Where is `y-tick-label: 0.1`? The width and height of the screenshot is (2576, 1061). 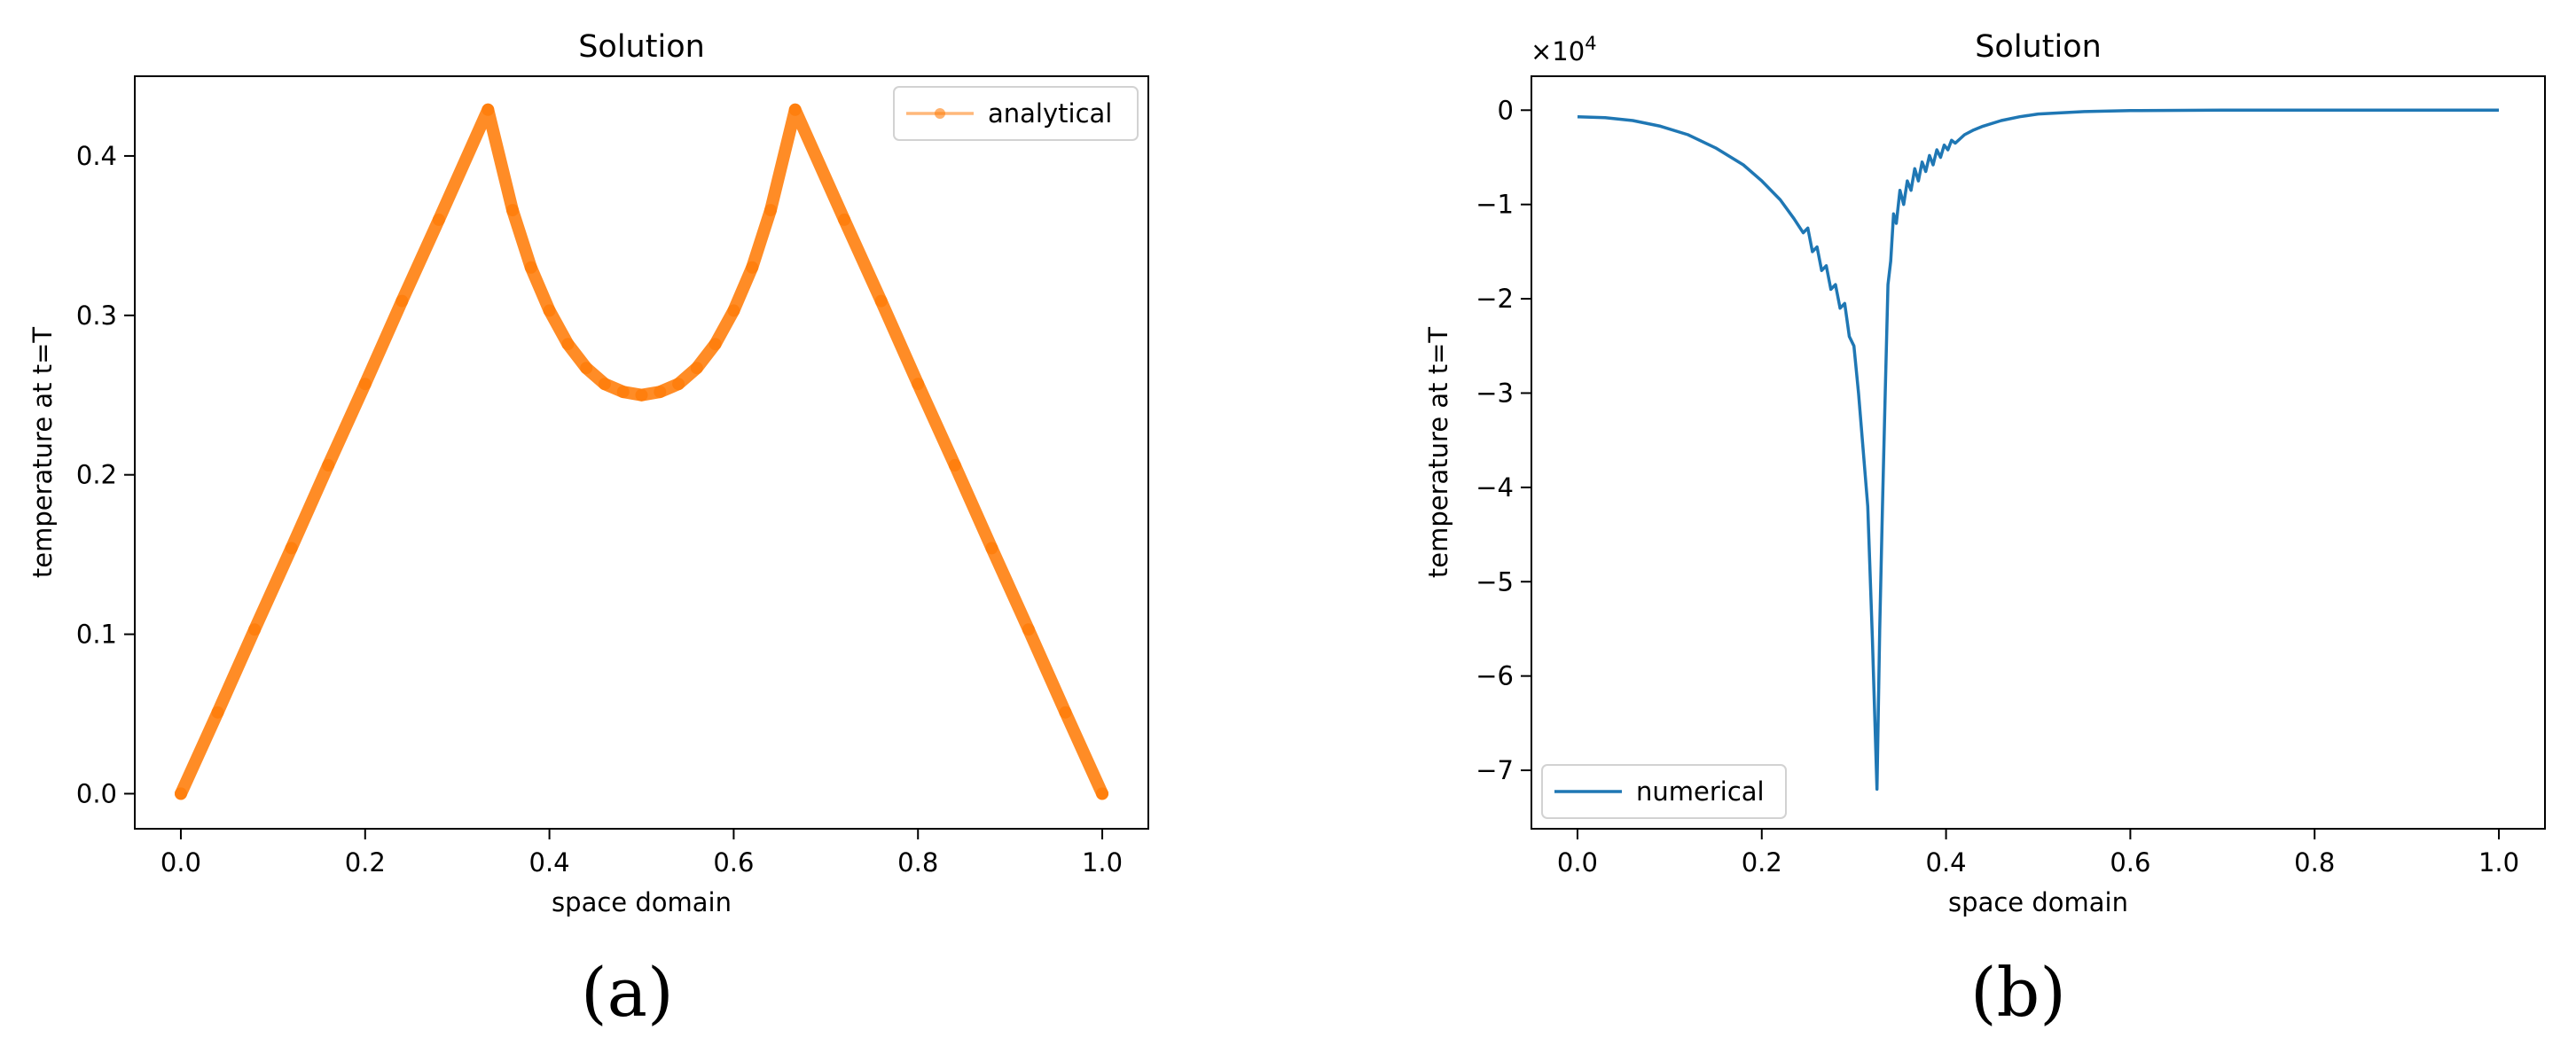 y-tick-label: 0.1 is located at coordinates (96, 635).